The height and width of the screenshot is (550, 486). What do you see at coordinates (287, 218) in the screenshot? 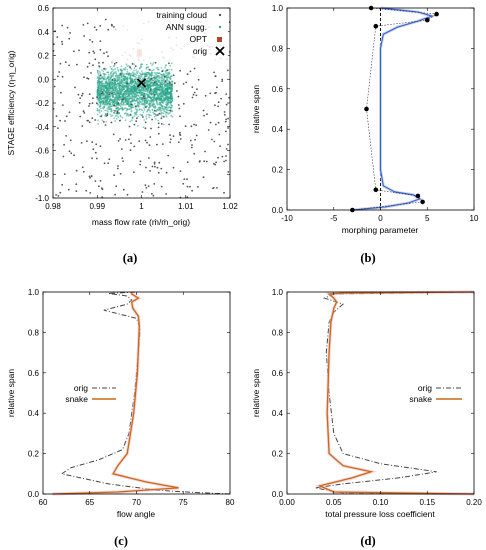
I see `x-tick-label: -10` at bounding box center [287, 218].